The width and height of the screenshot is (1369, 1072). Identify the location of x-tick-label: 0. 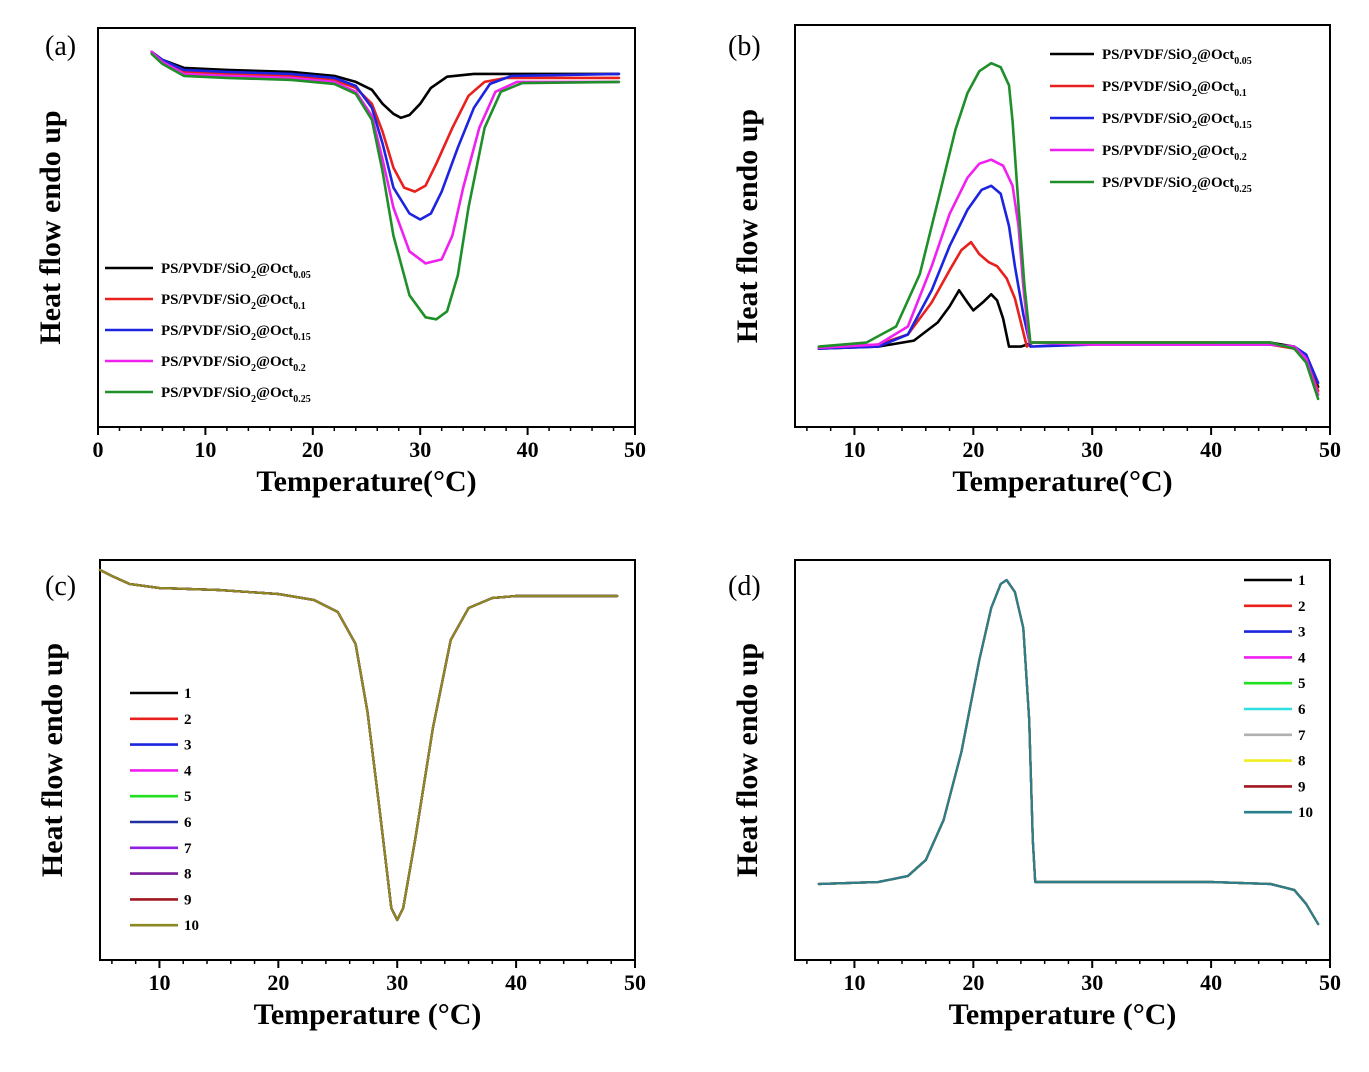
(98, 449).